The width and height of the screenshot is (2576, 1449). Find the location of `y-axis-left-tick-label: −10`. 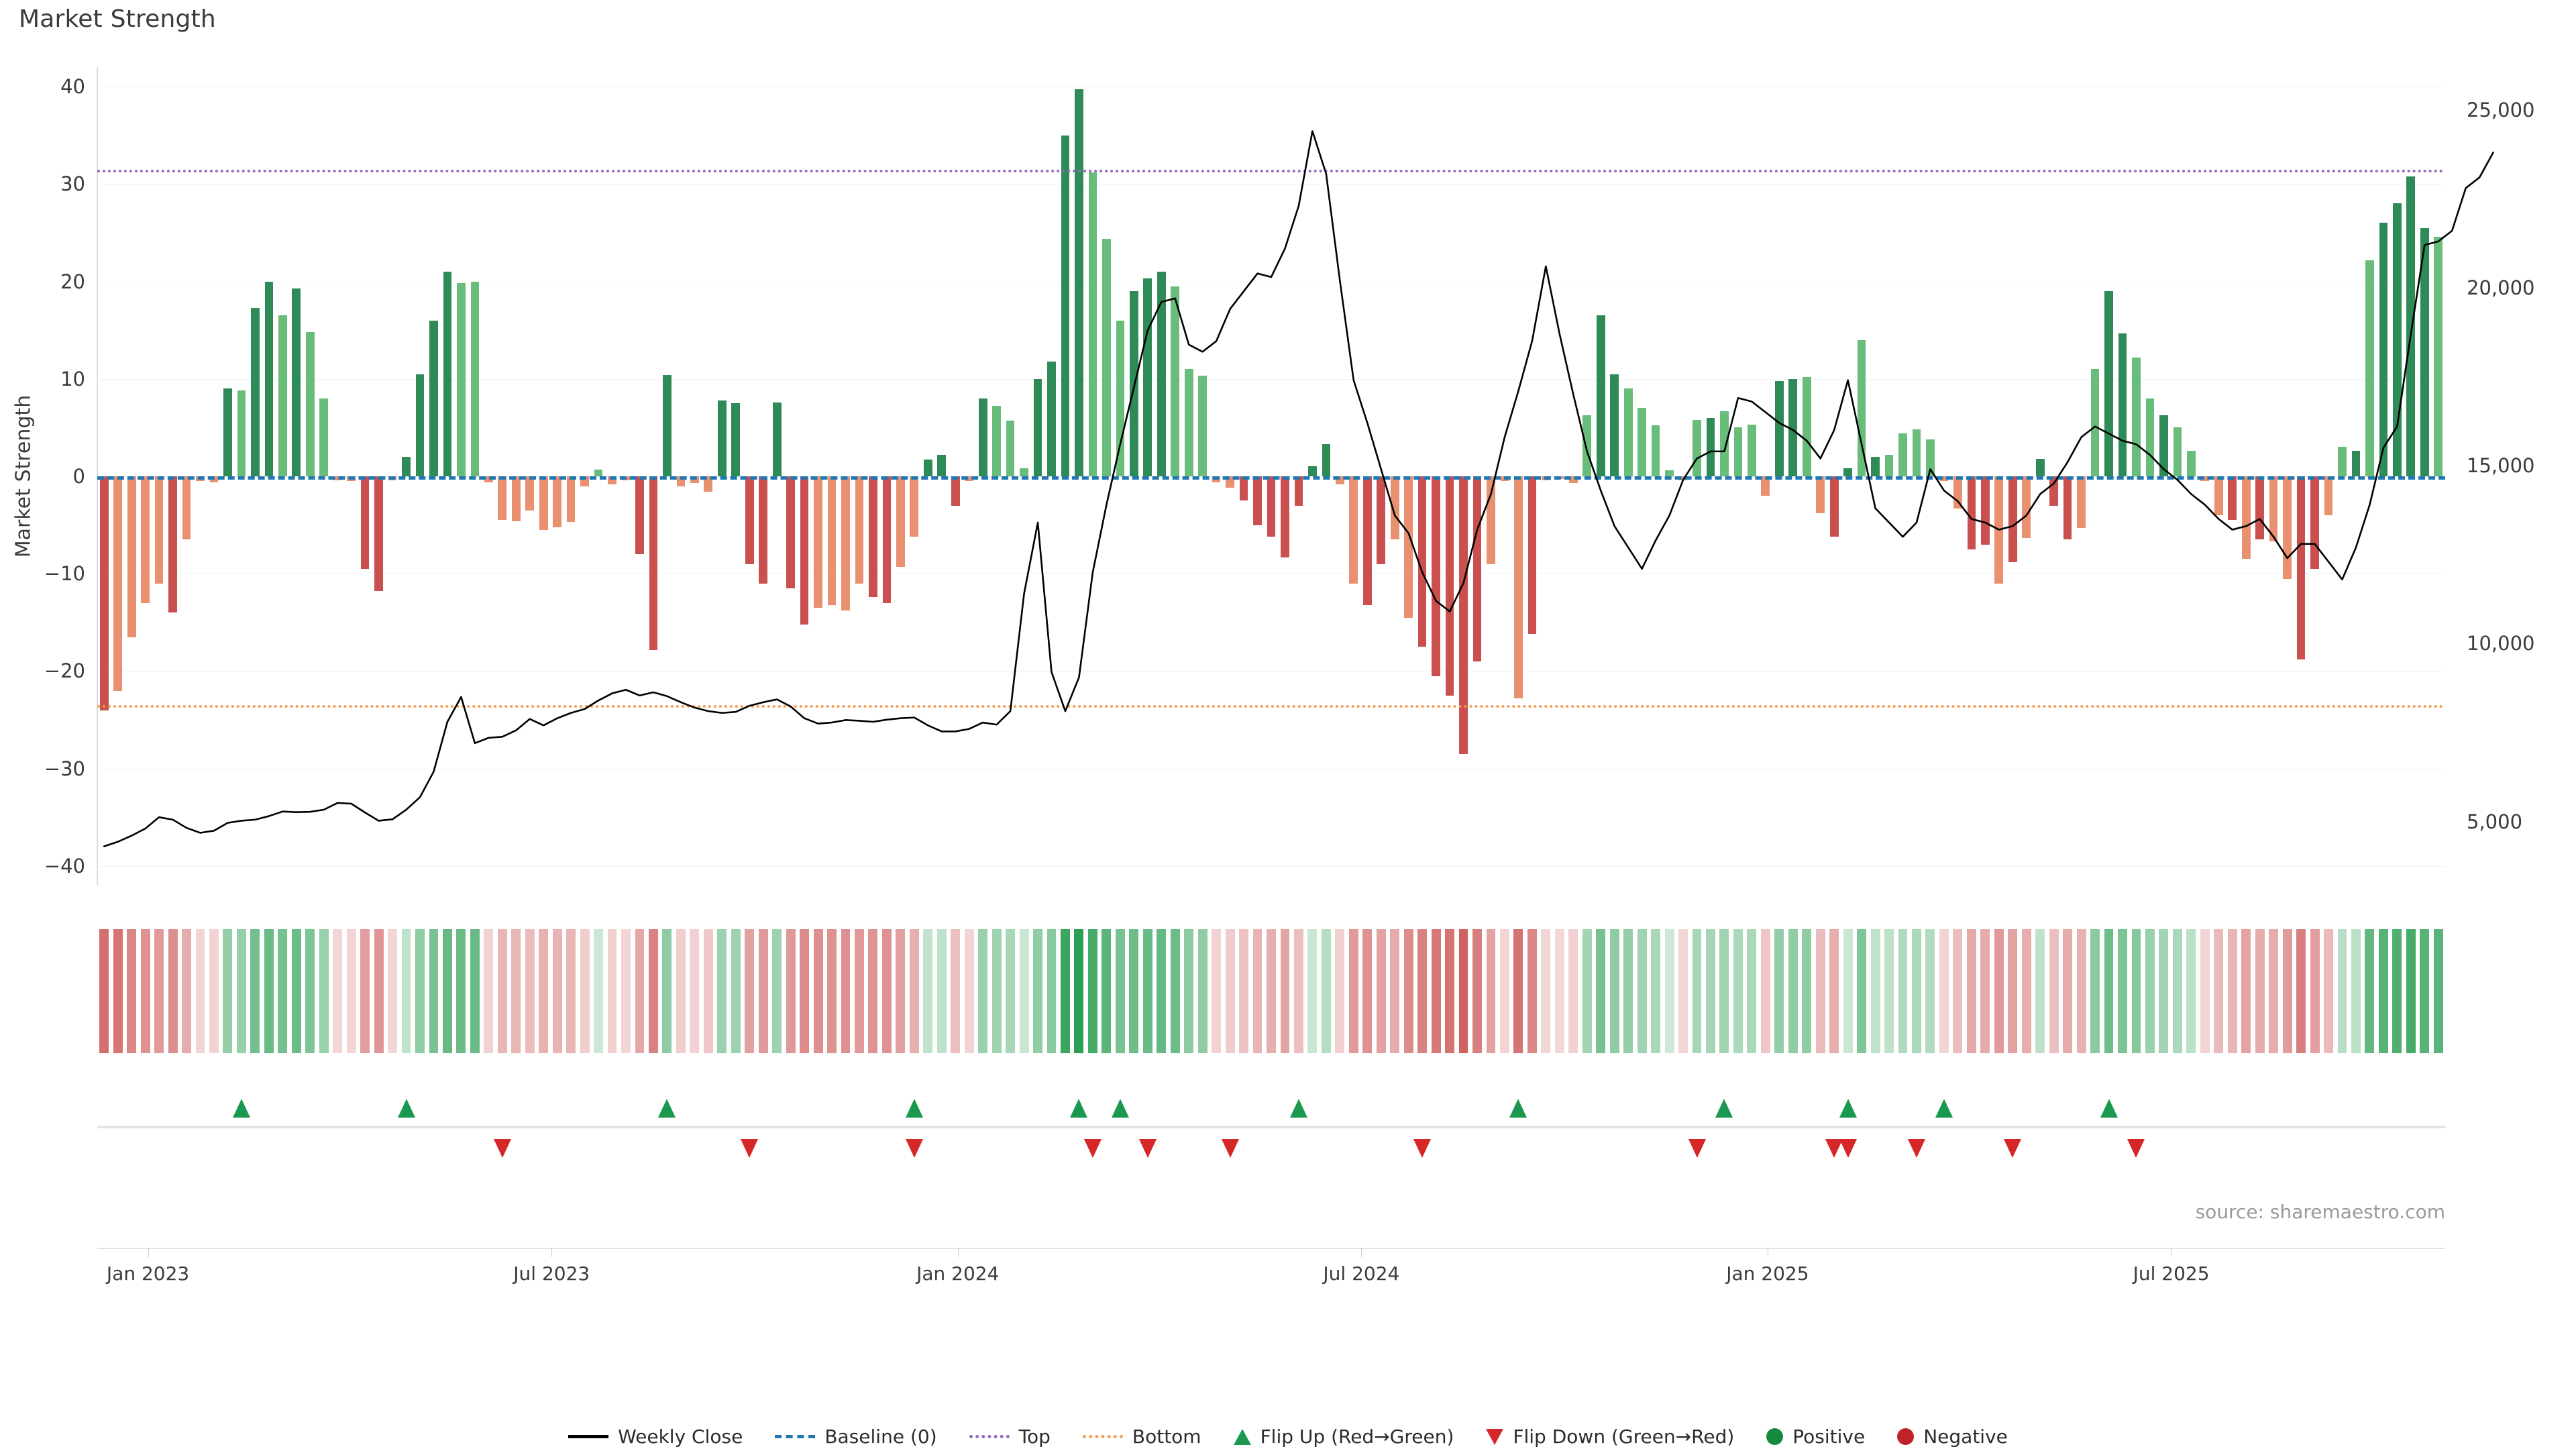

y-axis-left-tick-label: −10 is located at coordinates (64, 574).